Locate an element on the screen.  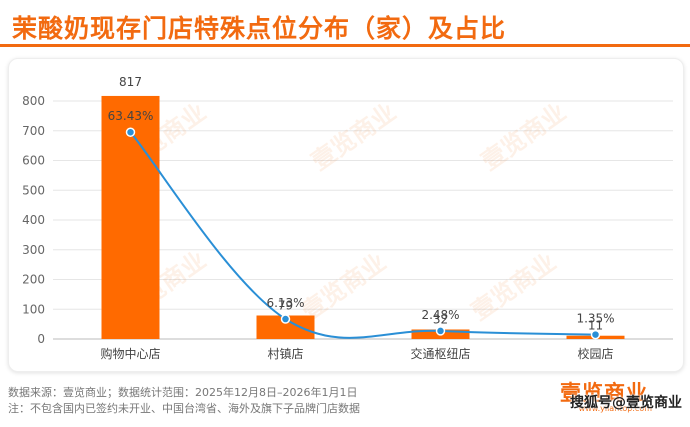
y-tick-label: 300 is located at coordinates (33, 250).